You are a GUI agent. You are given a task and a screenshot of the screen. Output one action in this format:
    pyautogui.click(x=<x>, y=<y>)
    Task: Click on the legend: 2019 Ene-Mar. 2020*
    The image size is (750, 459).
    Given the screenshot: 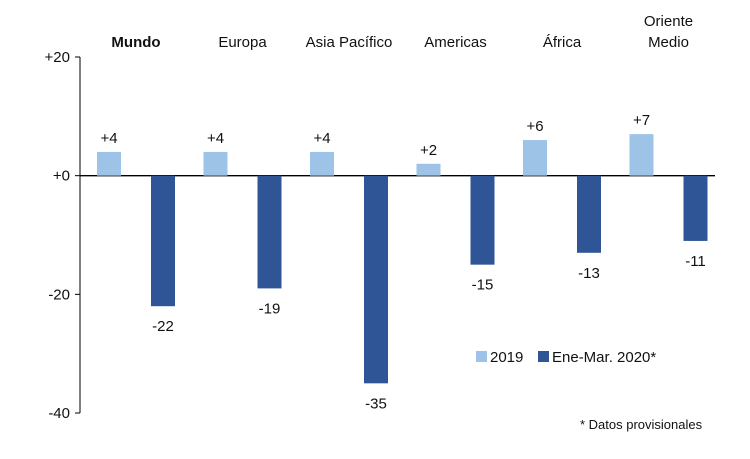 What is the action you would take?
    pyautogui.click(x=566, y=357)
    